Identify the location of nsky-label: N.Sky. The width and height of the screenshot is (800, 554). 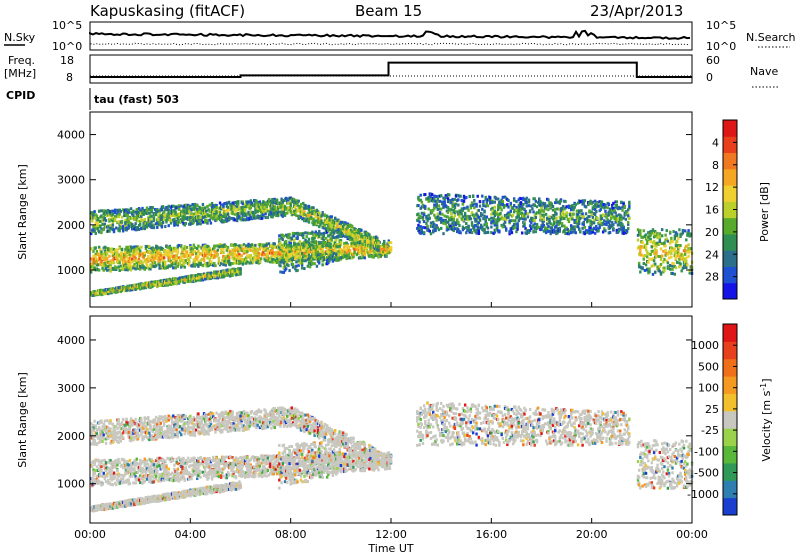
(20, 37).